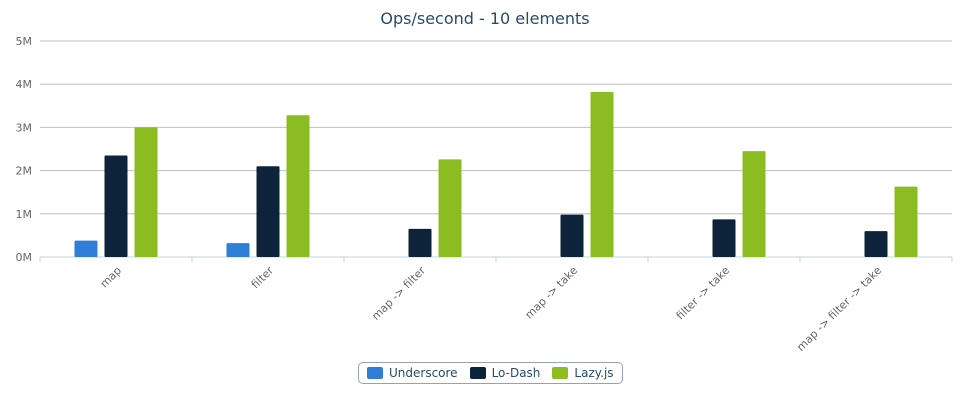 The image size is (976, 401). I want to click on y-axis: 0M 1M 2M 3M 4M 5M, so click(24, 149).